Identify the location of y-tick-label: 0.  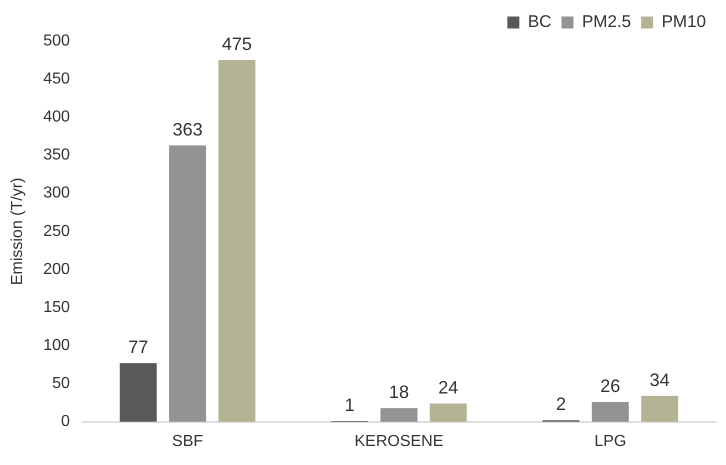
(65, 421).